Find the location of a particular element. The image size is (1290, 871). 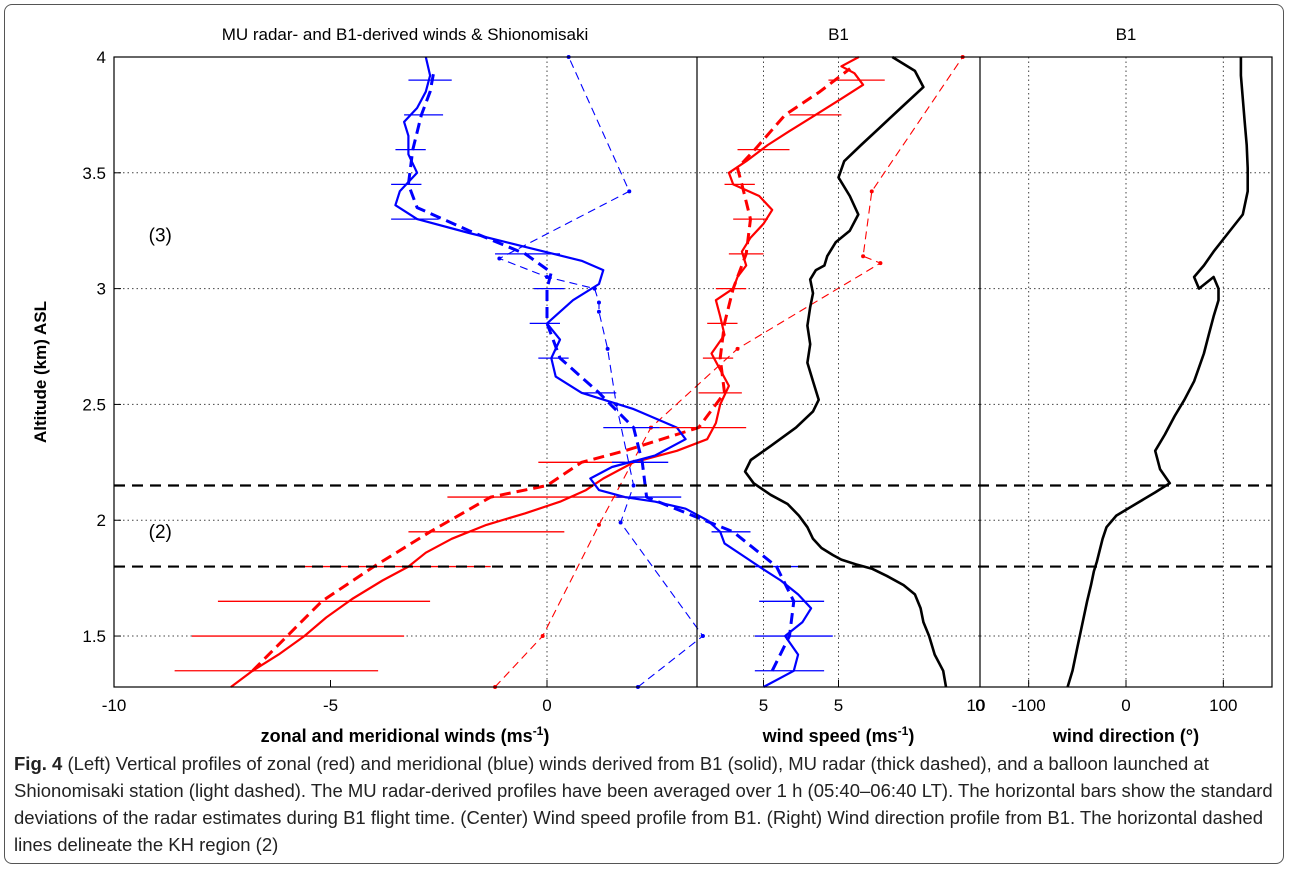

x-tick-label: 100 is located at coordinates (1223, 705).